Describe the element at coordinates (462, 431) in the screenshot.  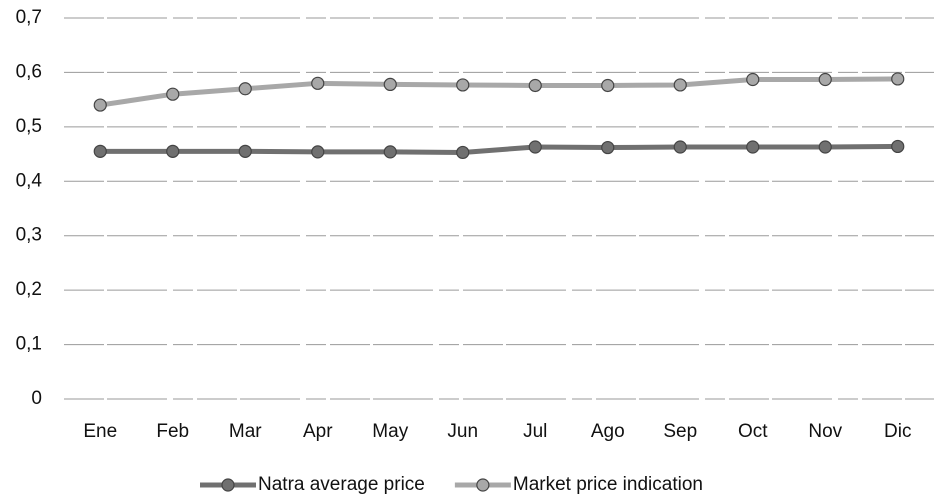
I see `x-tick-label: Jun` at that location.